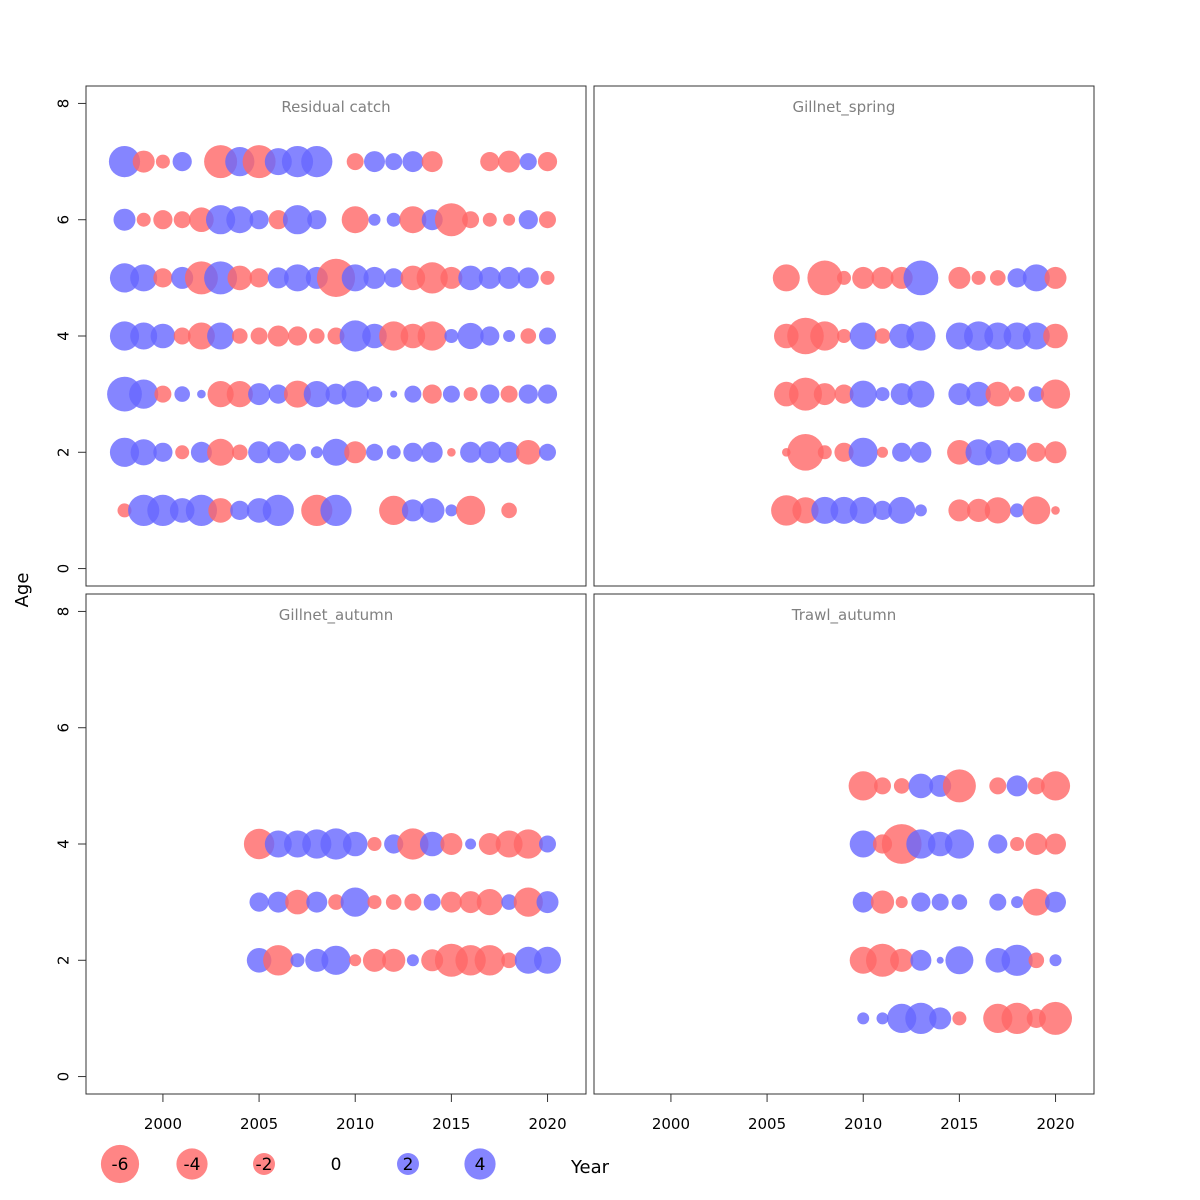  What do you see at coordinates (671, 1124) in the screenshot?
I see `x-tick-label: 2000` at bounding box center [671, 1124].